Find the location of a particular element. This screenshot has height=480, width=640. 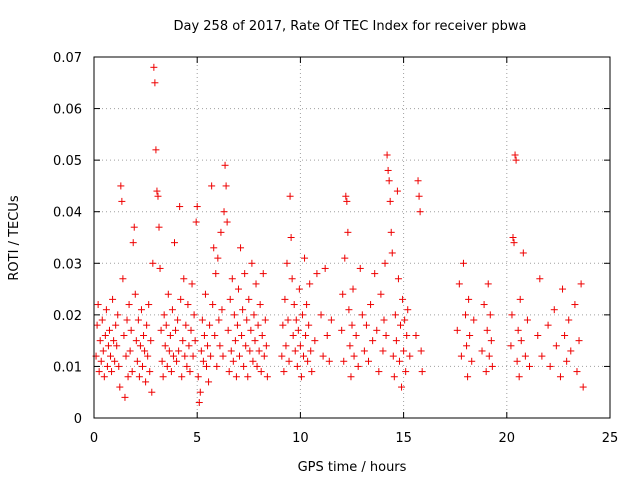

y-tick-label: 0.04 is located at coordinates (67, 213).